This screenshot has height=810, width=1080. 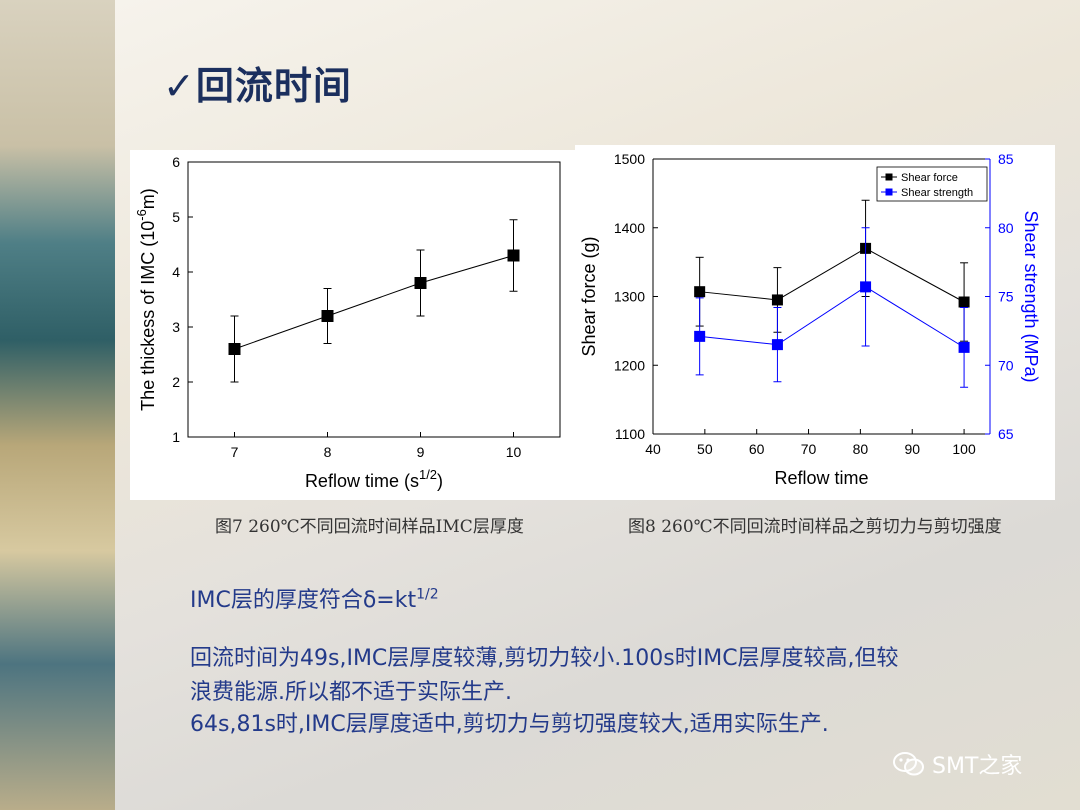 What do you see at coordinates (440, 481) in the screenshot?
I see `x-label-end: )` at bounding box center [440, 481].